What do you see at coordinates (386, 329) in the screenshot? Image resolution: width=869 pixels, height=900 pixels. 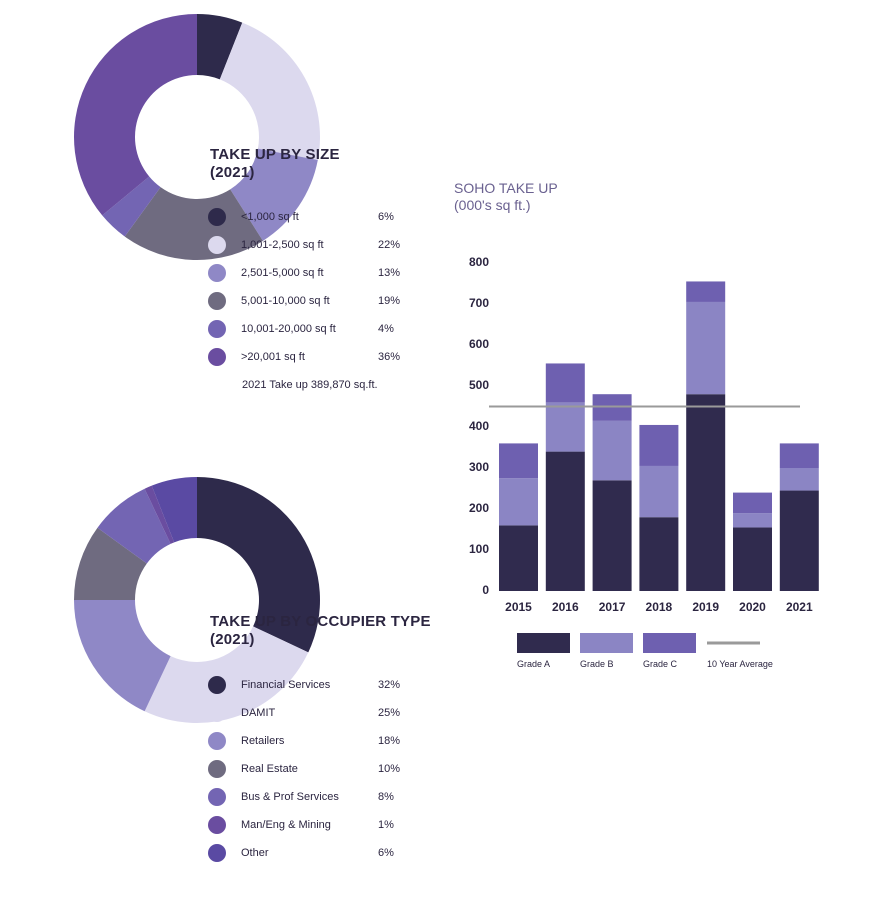 I see `legend-value: 4%` at bounding box center [386, 329].